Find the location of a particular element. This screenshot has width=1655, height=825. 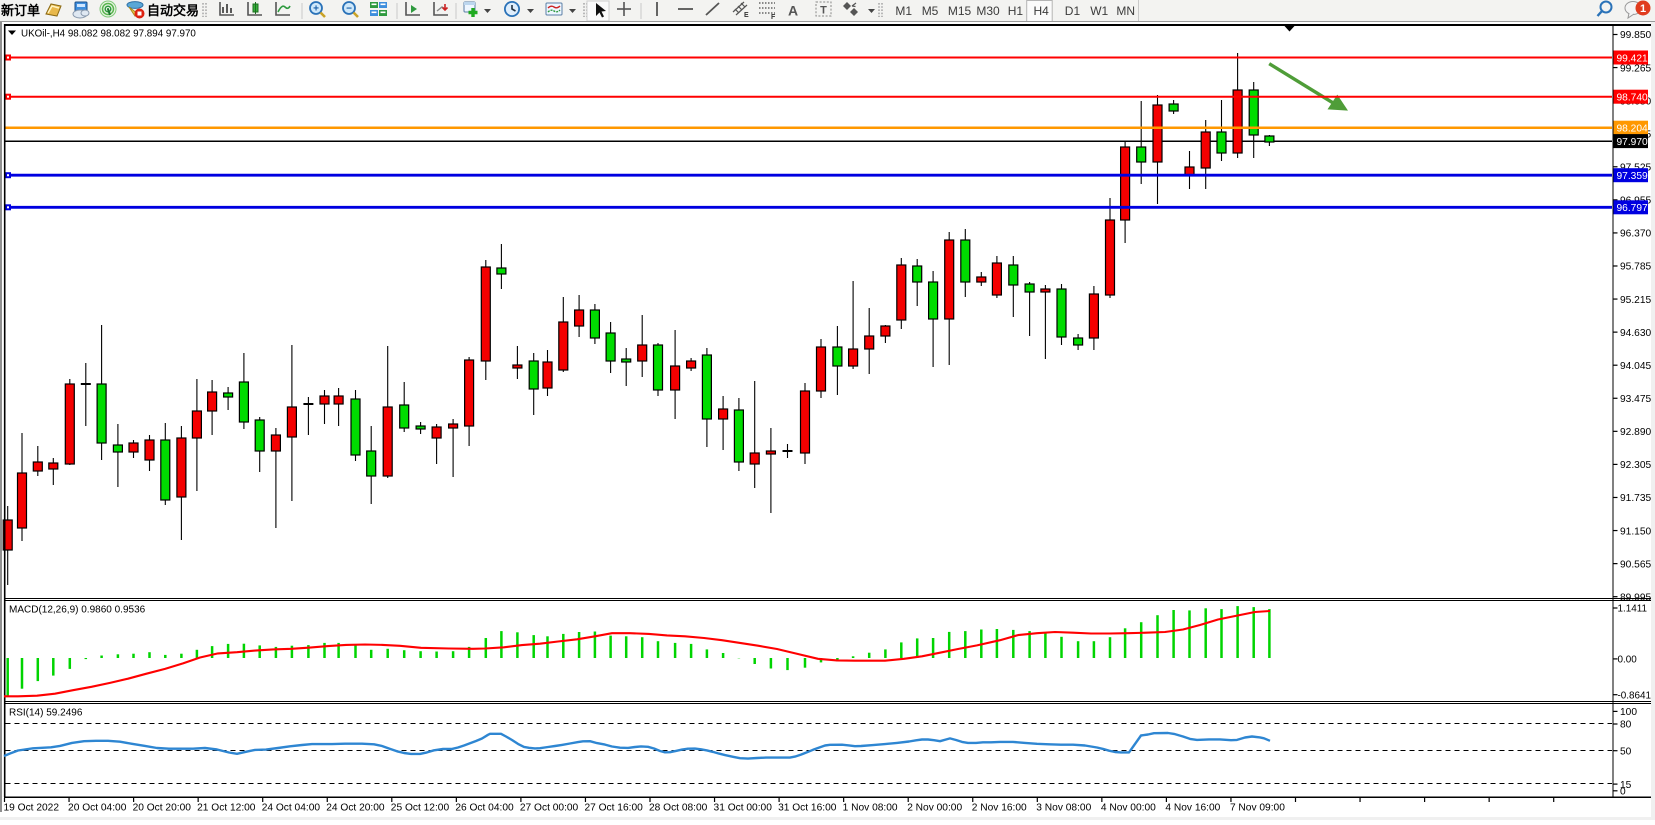

svg-text: M30 is located at coordinates (988, 11).